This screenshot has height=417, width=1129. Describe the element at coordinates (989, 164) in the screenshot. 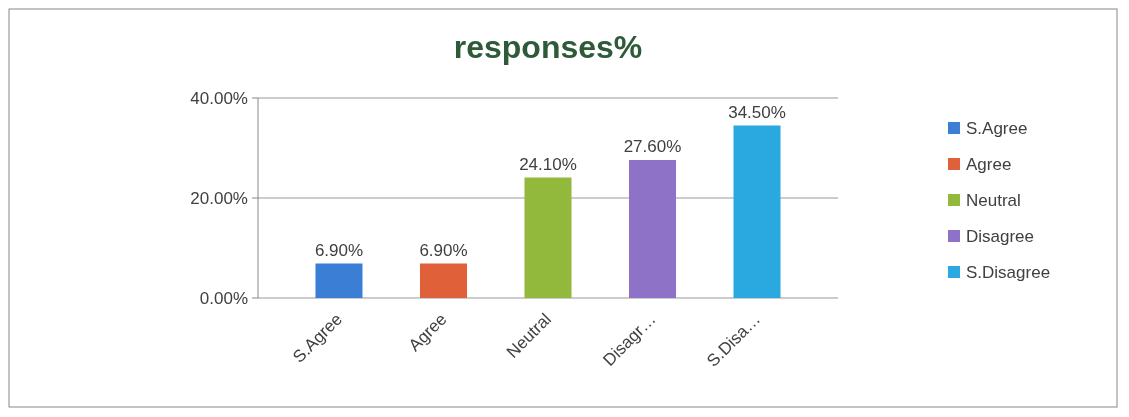

I see `legend-label: Agree` at that location.